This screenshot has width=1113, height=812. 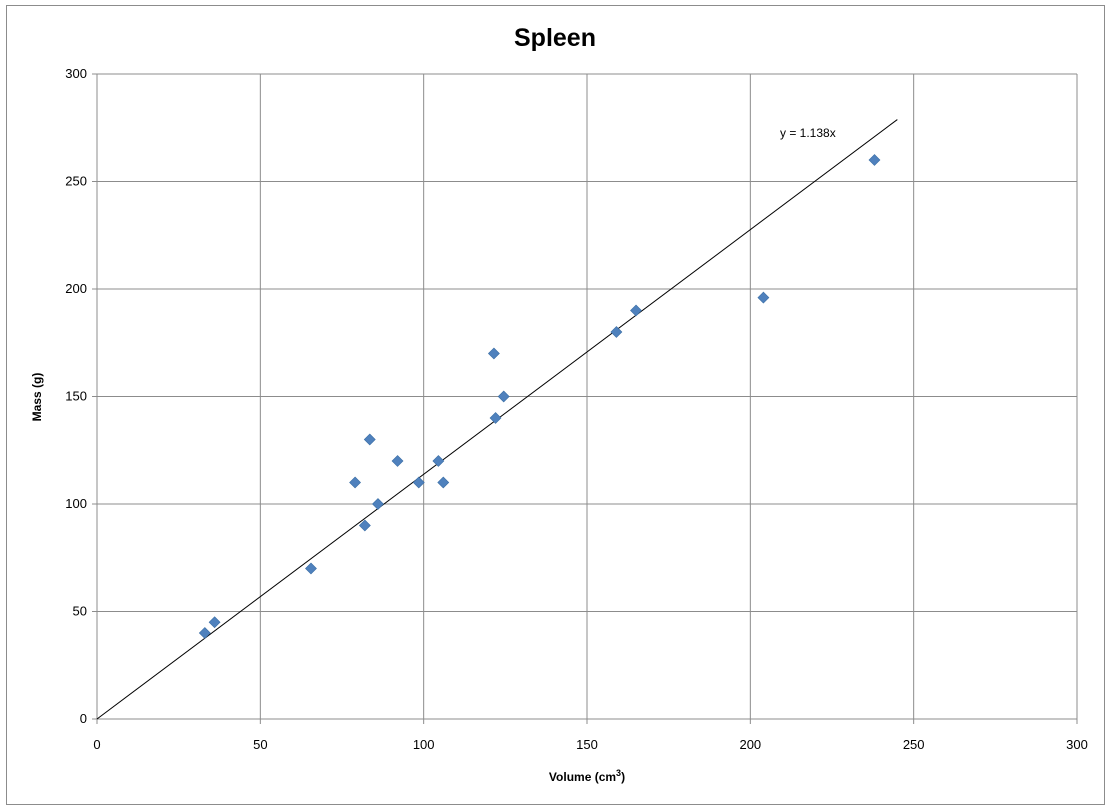 What do you see at coordinates (555, 38) in the screenshot?
I see `chart-title: Spleen` at bounding box center [555, 38].